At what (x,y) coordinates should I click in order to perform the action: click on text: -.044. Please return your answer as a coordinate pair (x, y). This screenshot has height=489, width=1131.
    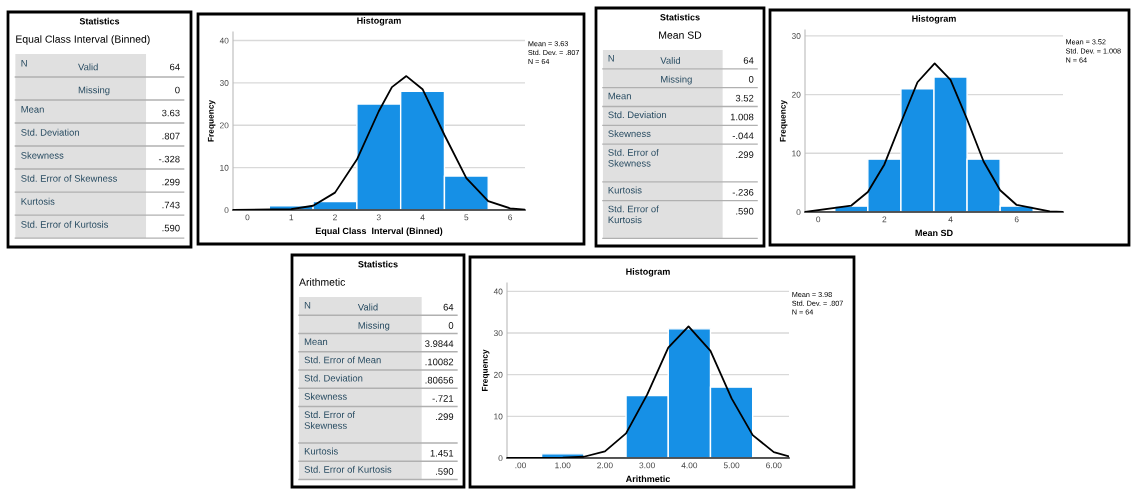
    Looking at the image, I should click on (743, 136).